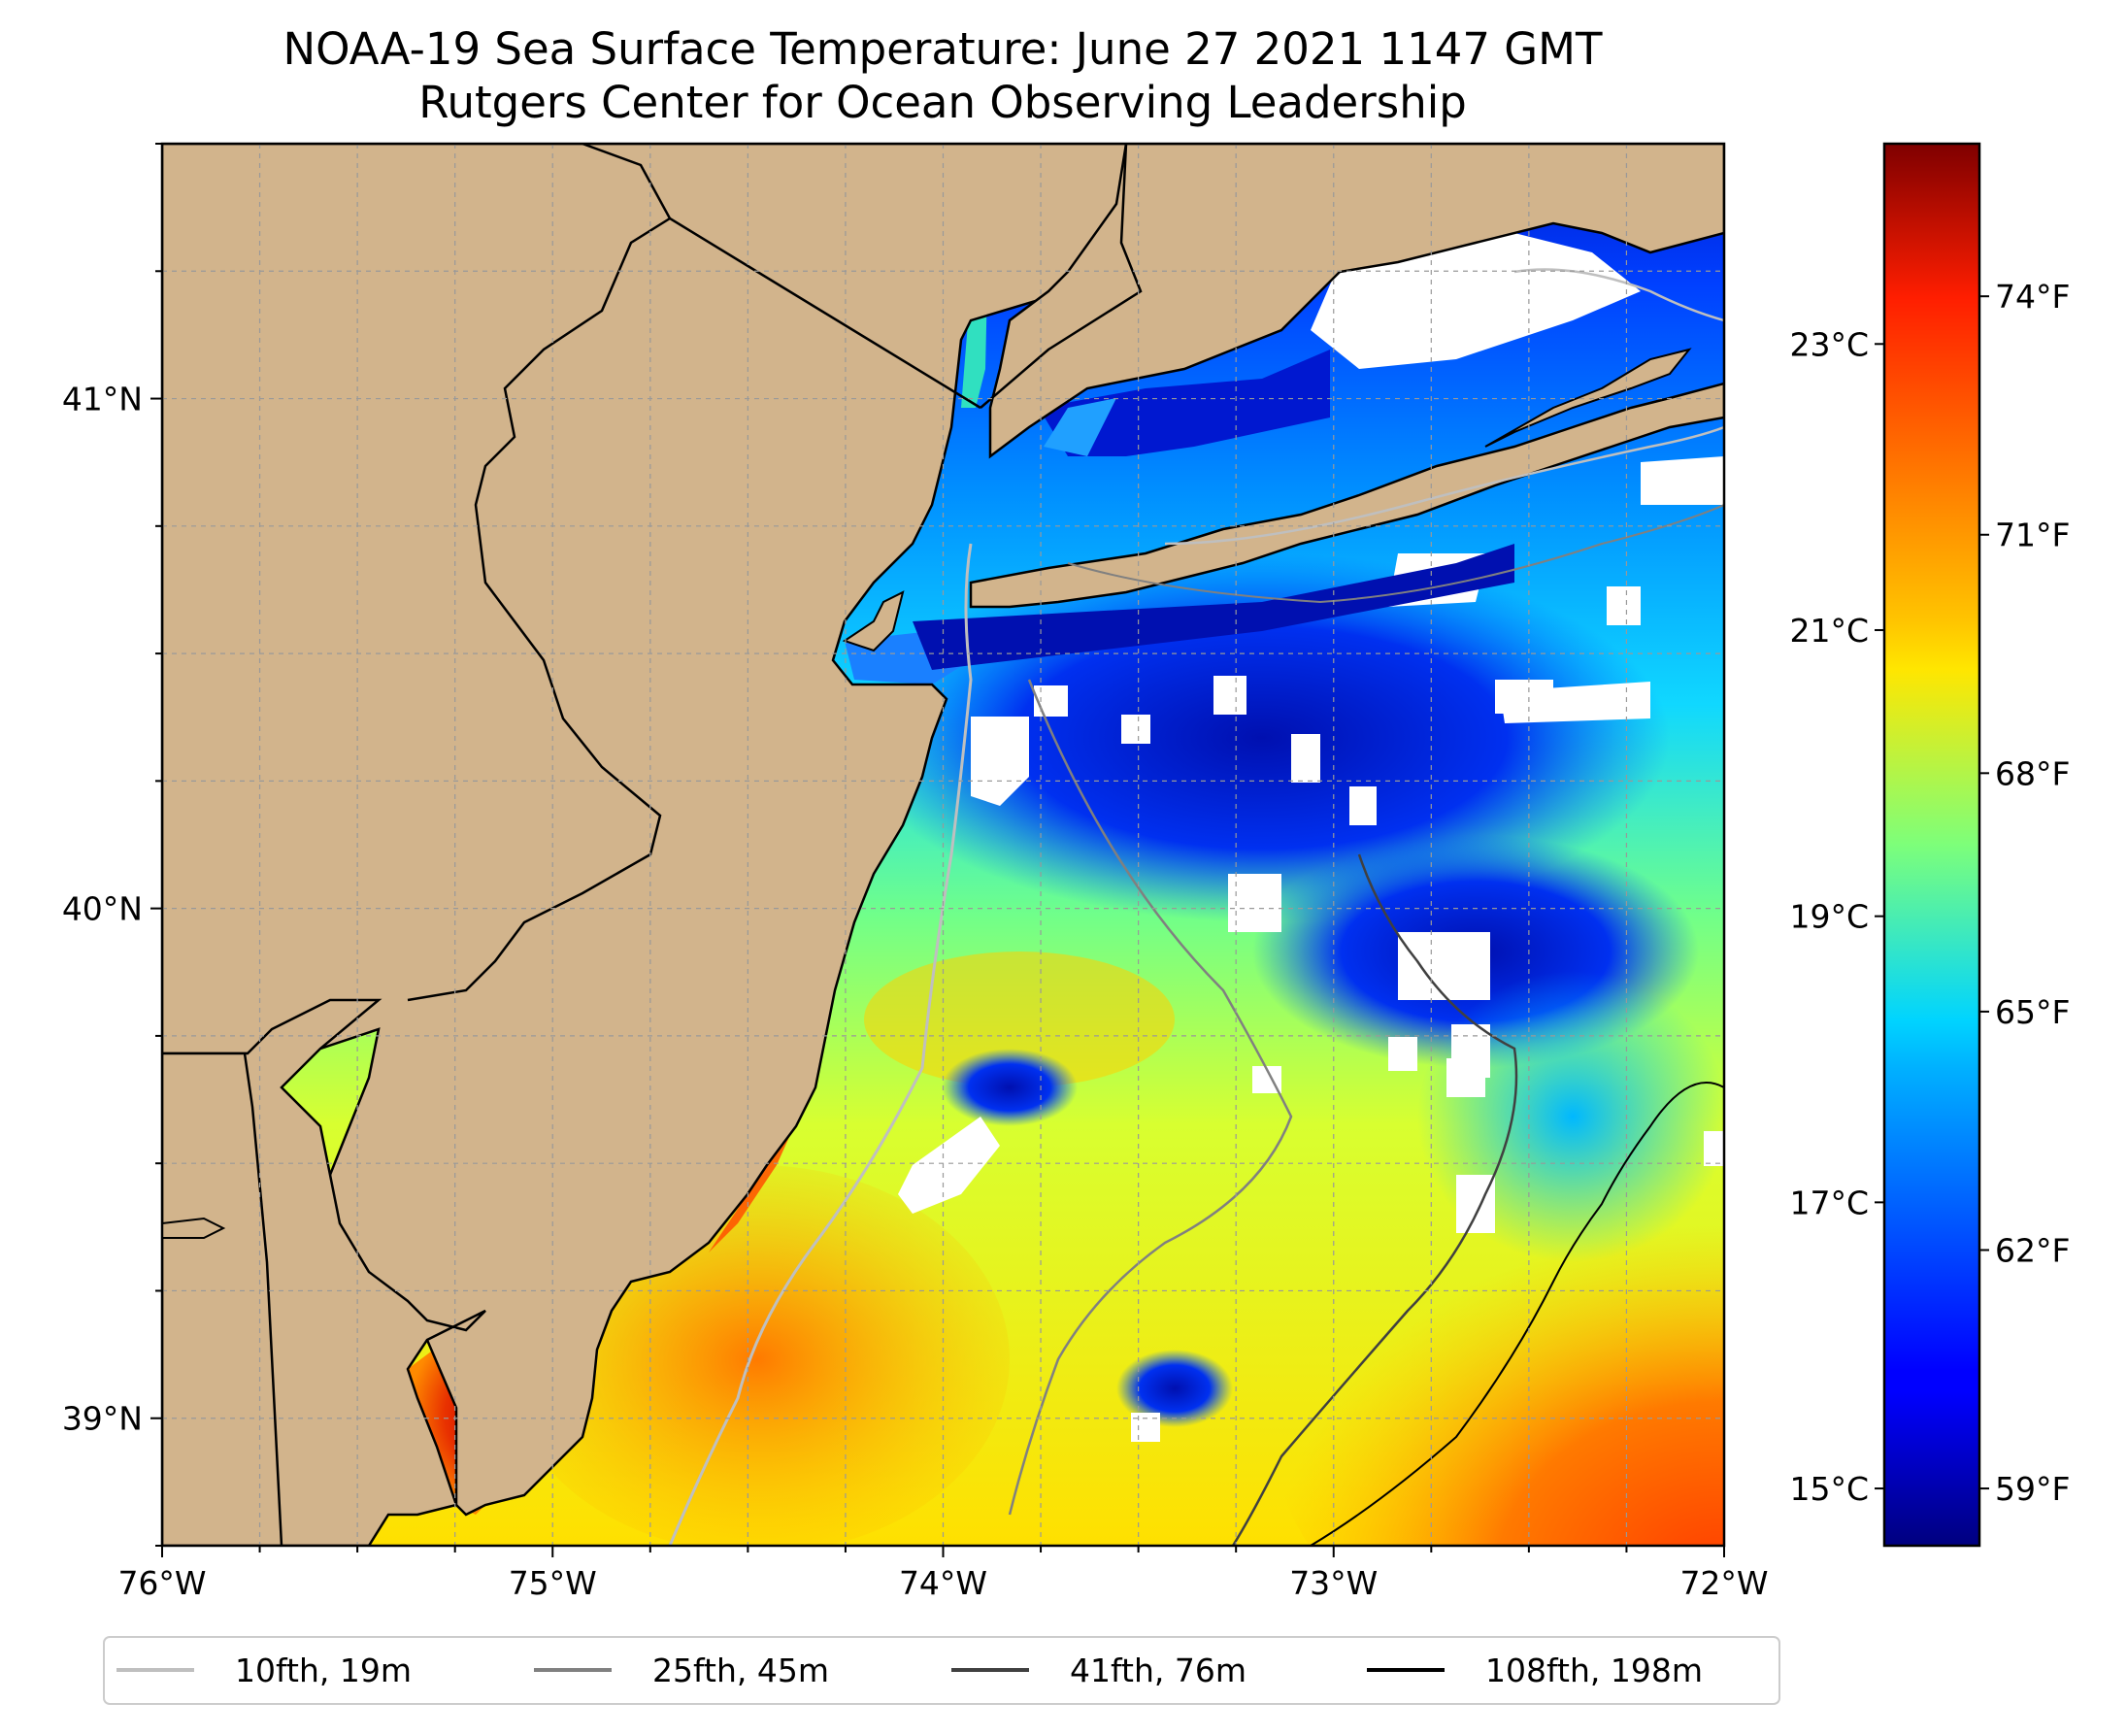 The width and height of the screenshot is (2127, 1736). I want to click on land-long-island, so click(1346, 495).